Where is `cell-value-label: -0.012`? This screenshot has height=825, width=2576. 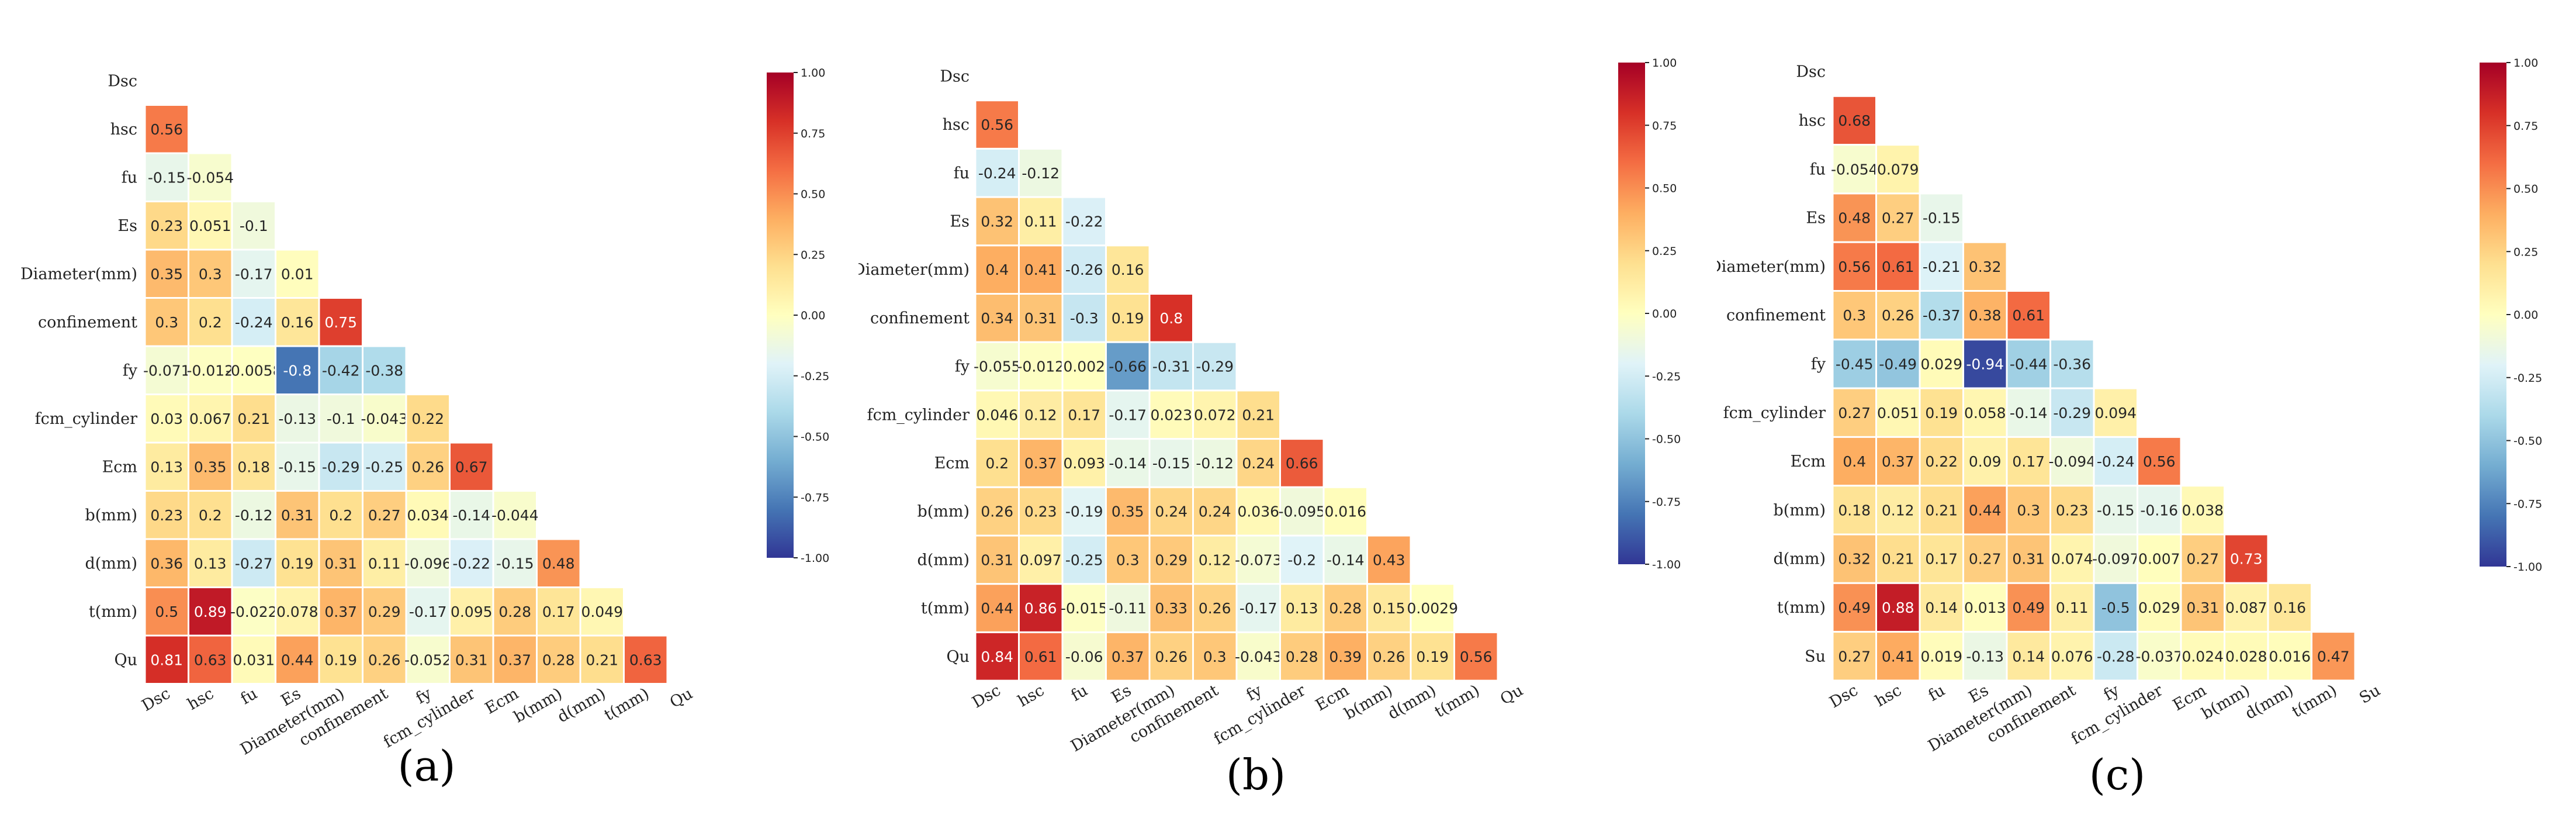 cell-value-label: -0.012 is located at coordinates (210, 370).